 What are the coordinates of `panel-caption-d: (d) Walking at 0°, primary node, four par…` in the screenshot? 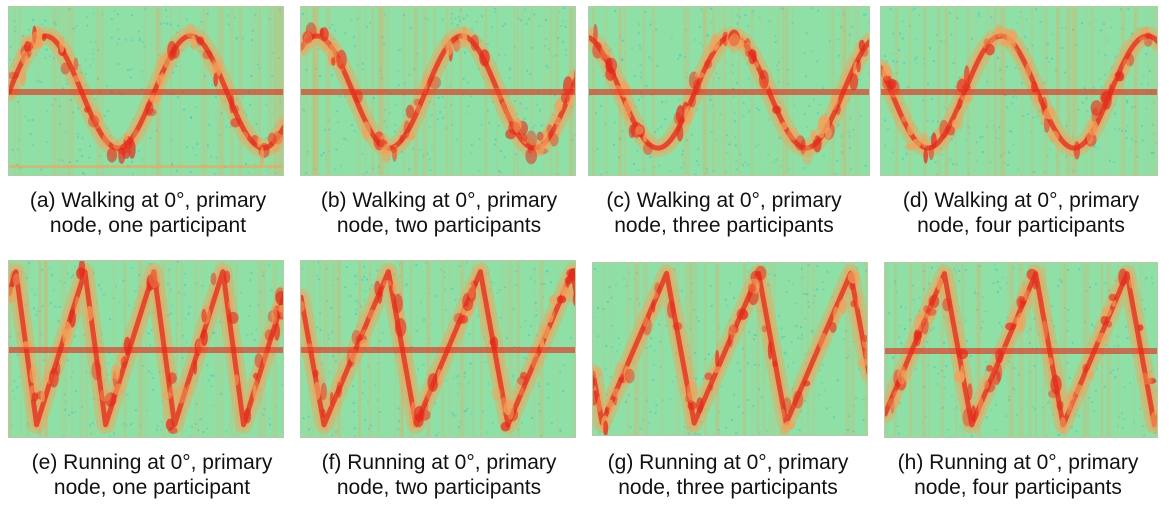 It's located at (1020, 213).